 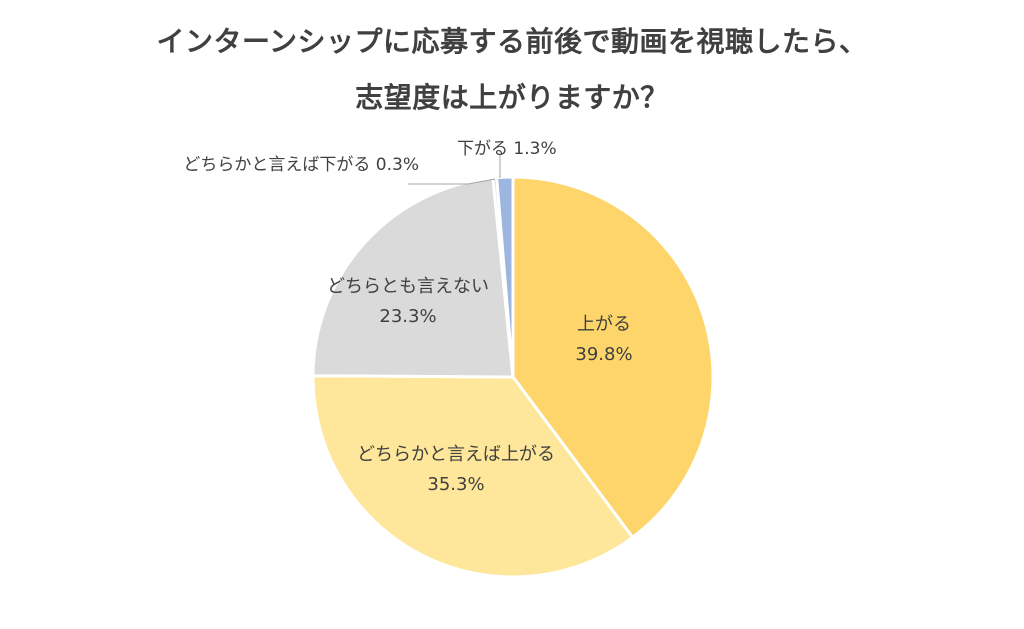 I want to click on slice-value-label-1: 35.3%, so click(x=455, y=484).